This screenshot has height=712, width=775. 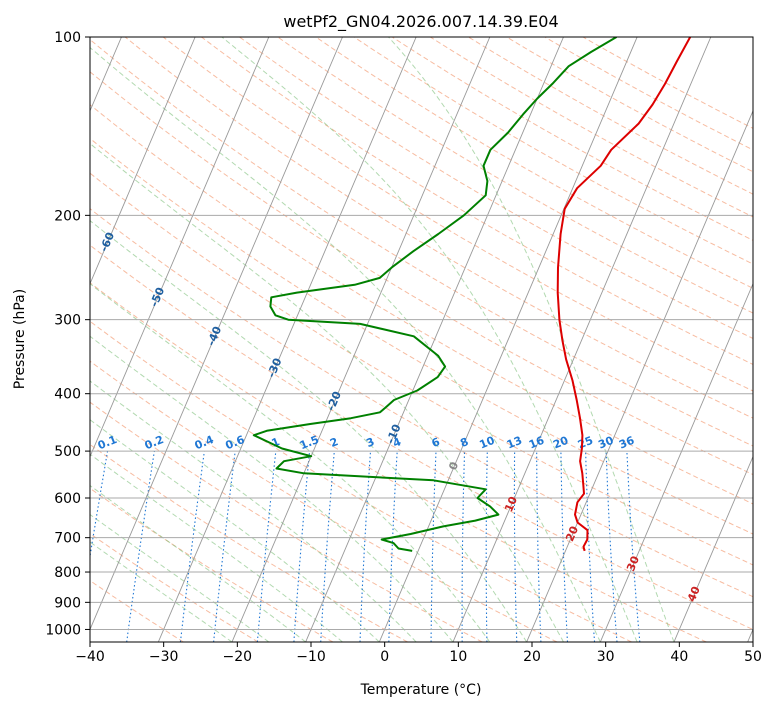 I want to click on y-tick-label: 400, so click(x=67, y=395).